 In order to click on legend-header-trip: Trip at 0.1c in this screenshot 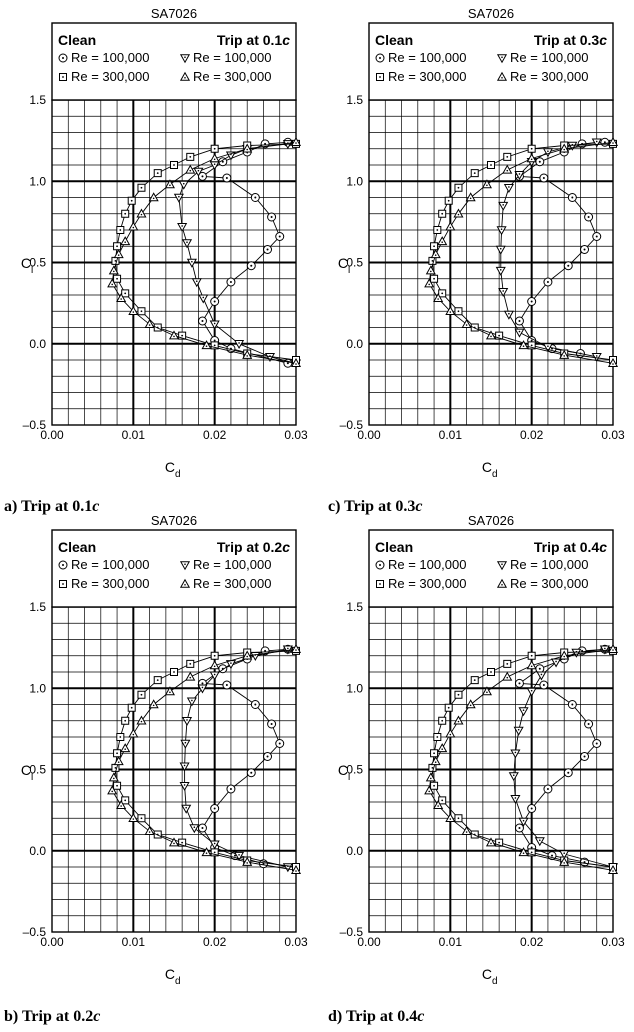, I will do `click(253, 40)`.